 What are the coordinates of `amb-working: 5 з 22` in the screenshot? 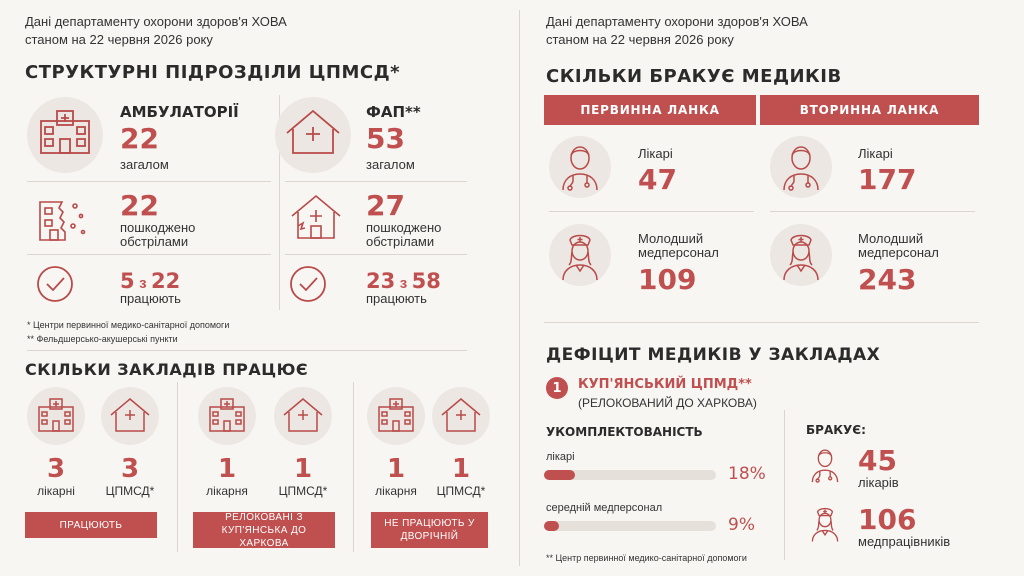 It's located at (150, 281).